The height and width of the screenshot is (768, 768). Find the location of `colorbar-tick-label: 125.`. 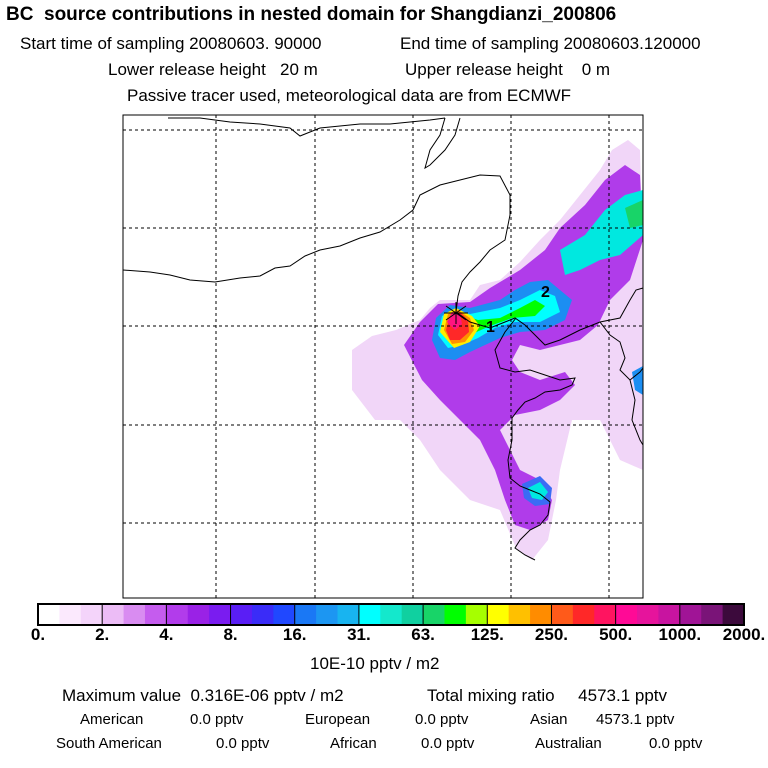

colorbar-tick-label: 125. is located at coordinates (487, 634).